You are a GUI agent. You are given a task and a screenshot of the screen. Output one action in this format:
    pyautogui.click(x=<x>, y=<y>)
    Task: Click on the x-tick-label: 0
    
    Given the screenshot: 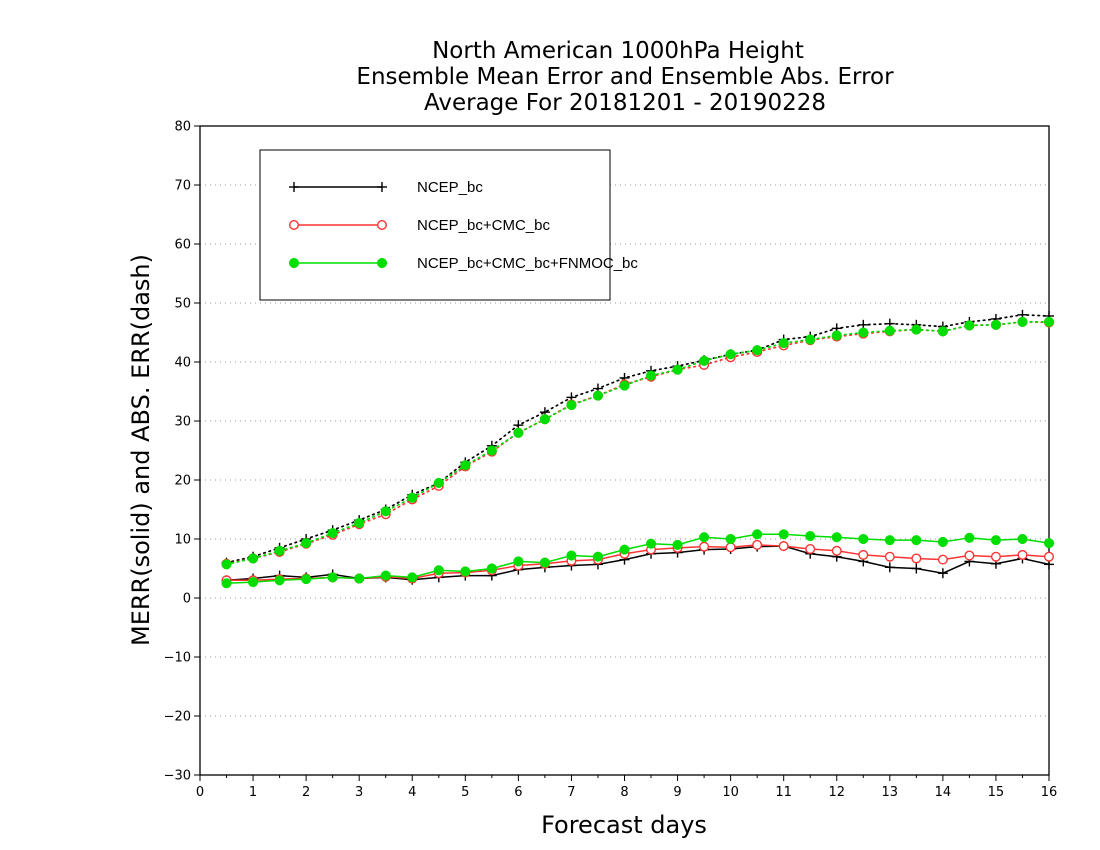 What is the action you would take?
    pyautogui.click(x=200, y=792)
    